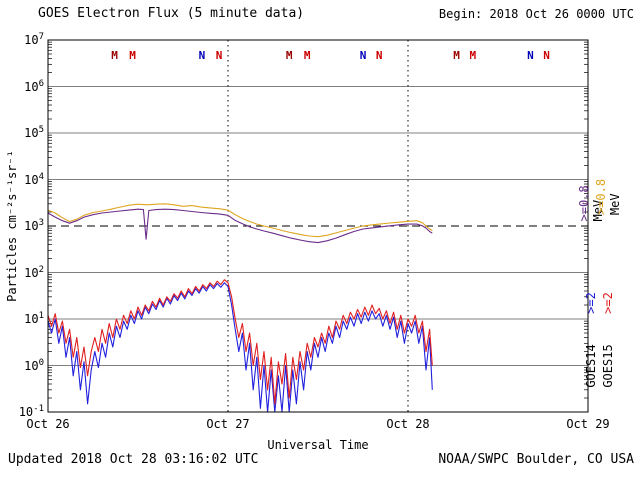 Image resolution: width=640 pixels, height=480 pixels. Describe the element at coordinates (34, 179) in the screenshot. I see `y-tick-label: 10⁴` at that location.